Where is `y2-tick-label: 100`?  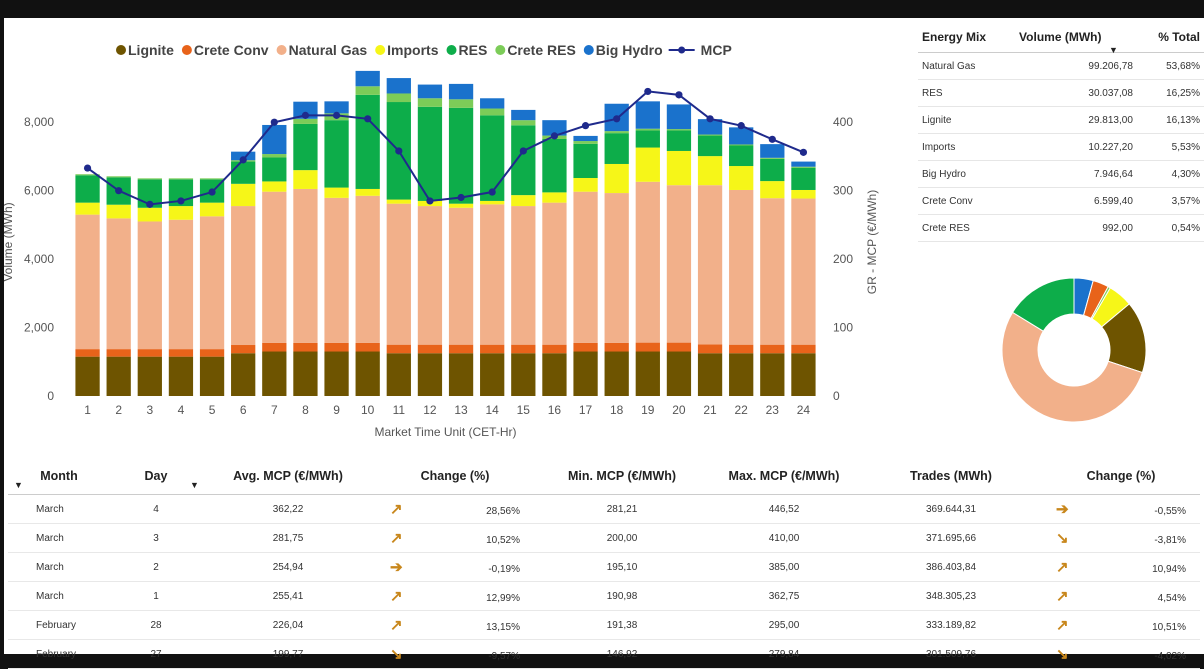
y2-tick-label: 100 is located at coordinates (843, 328).